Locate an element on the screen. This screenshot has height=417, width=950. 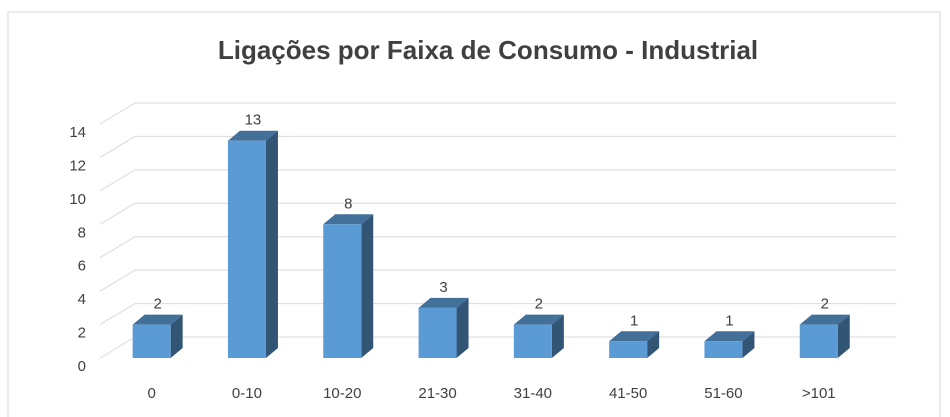
y-tick-label: 4 is located at coordinates (82, 299).